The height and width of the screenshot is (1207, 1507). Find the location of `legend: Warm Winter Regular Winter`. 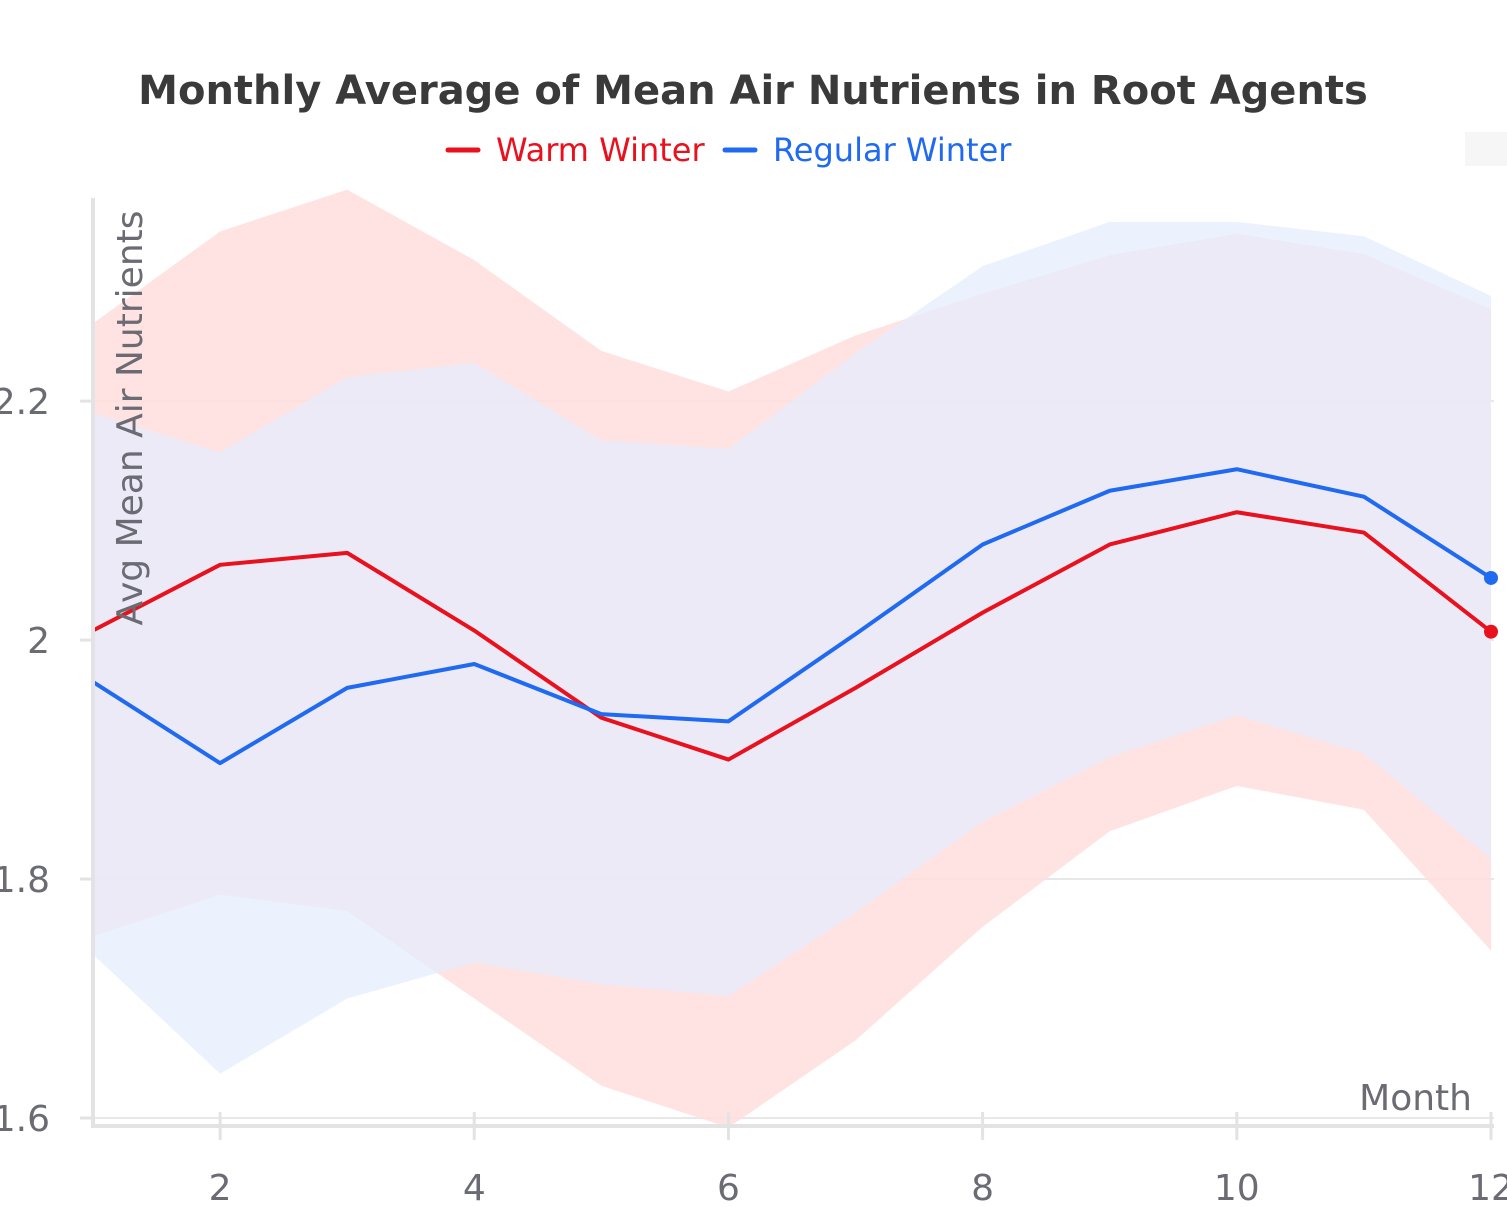

legend: Warm Winter Regular Winter is located at coordinates (728, 150).